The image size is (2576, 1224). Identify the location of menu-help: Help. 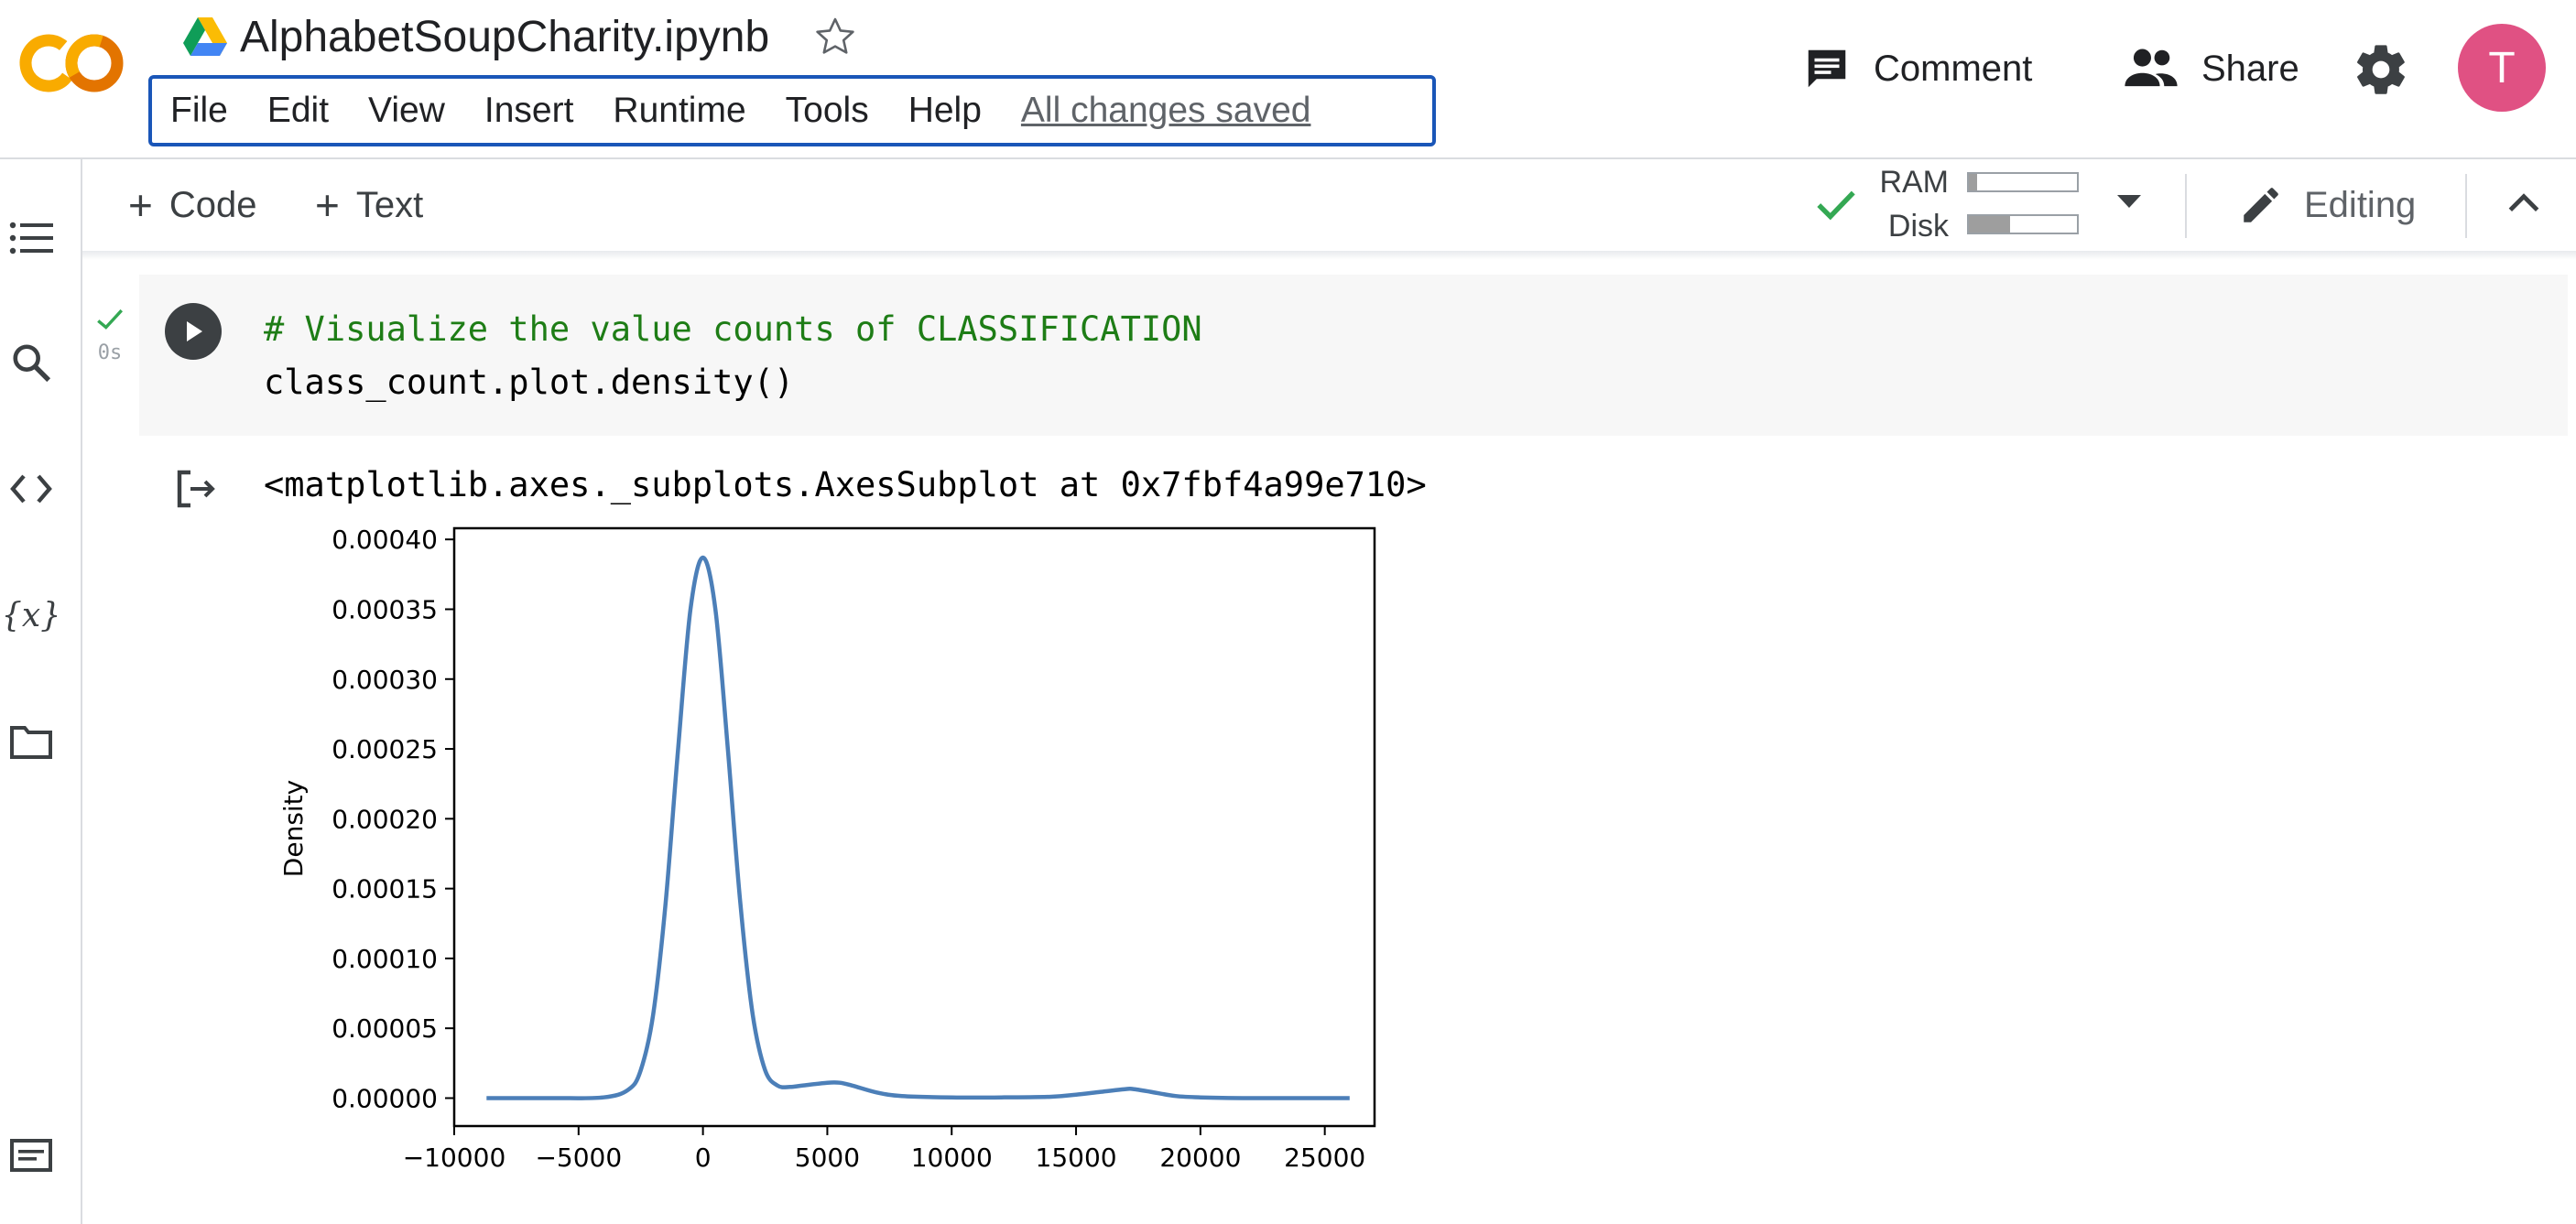
(945, 110).